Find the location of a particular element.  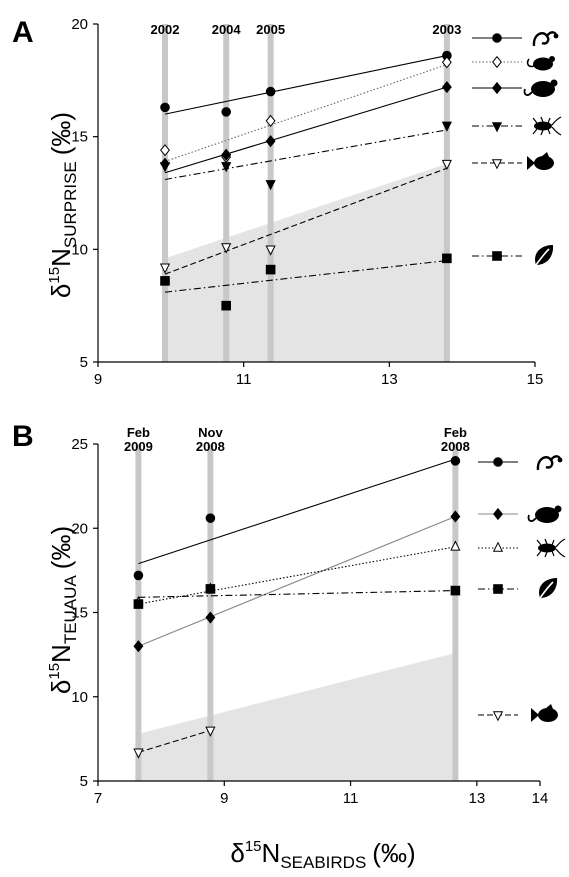

x-tick-label: 9 is located at coordinates (224, 798).